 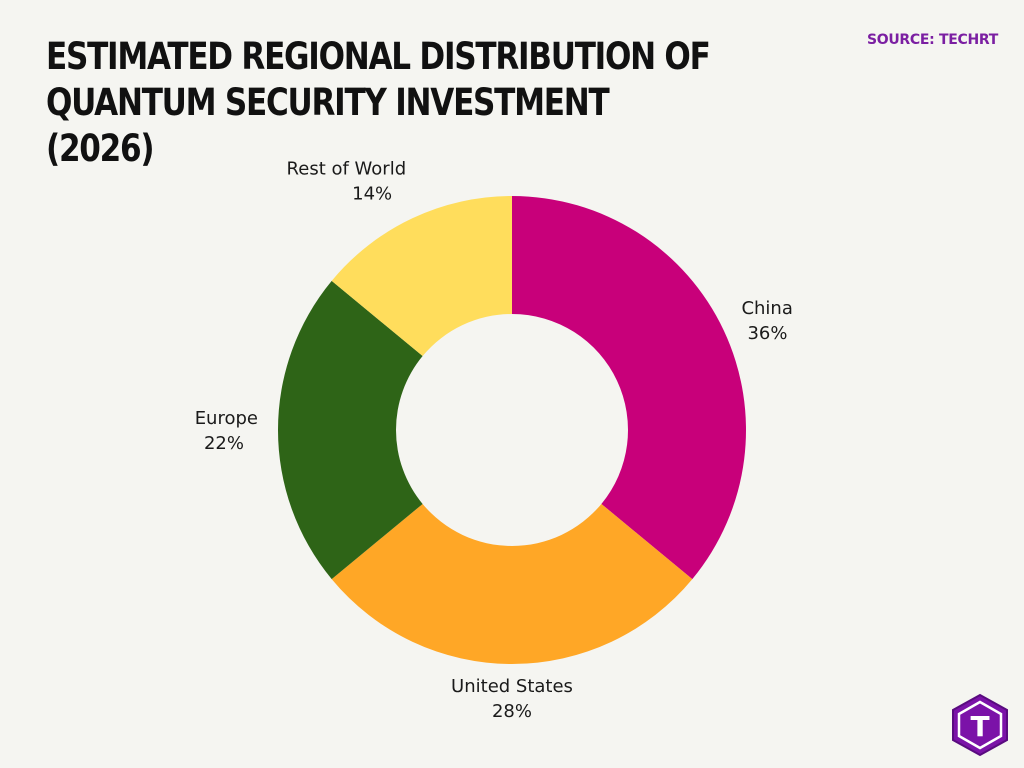 I want to click on label-rest-of-world-name: Rest of World, so click(x=347, y=169).